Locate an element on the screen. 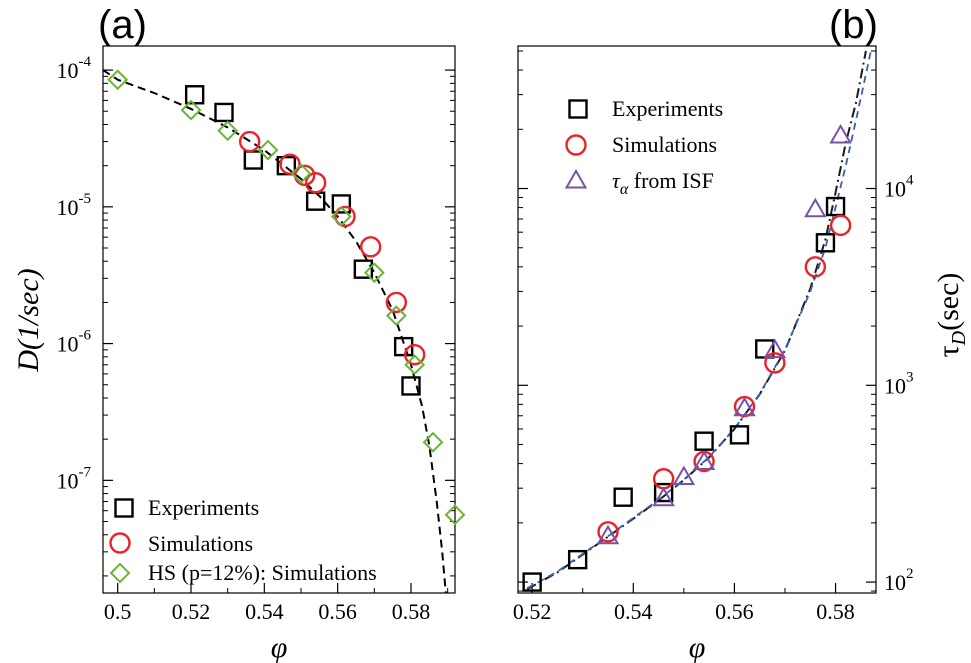  panel-b-legend: Experiments Simulations τα from ISF is located at coordinates (643, 147).